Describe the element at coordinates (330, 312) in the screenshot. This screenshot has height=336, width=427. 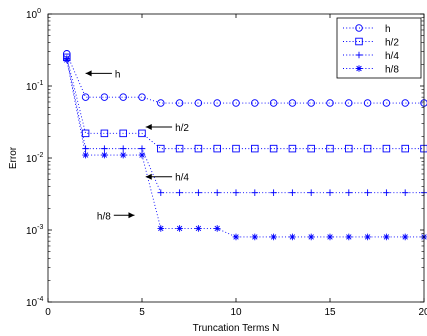
I see `x-tick-label: 15` at that location.